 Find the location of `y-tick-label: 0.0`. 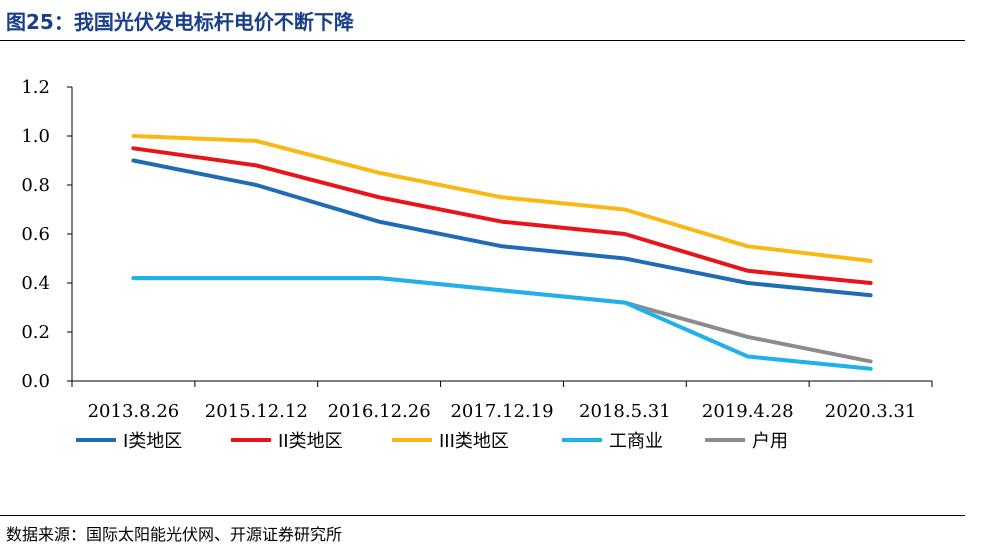

y-tick-label: 0.0 is located at coordinates (35, 381).